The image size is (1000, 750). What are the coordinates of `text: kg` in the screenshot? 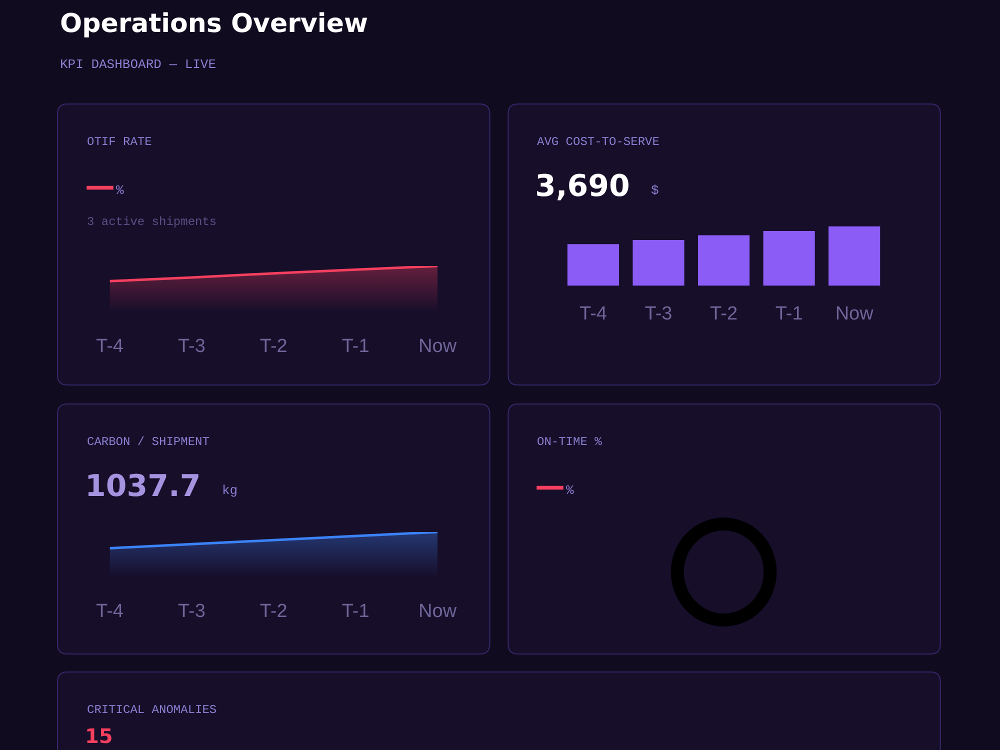 It's located at (230, 490).